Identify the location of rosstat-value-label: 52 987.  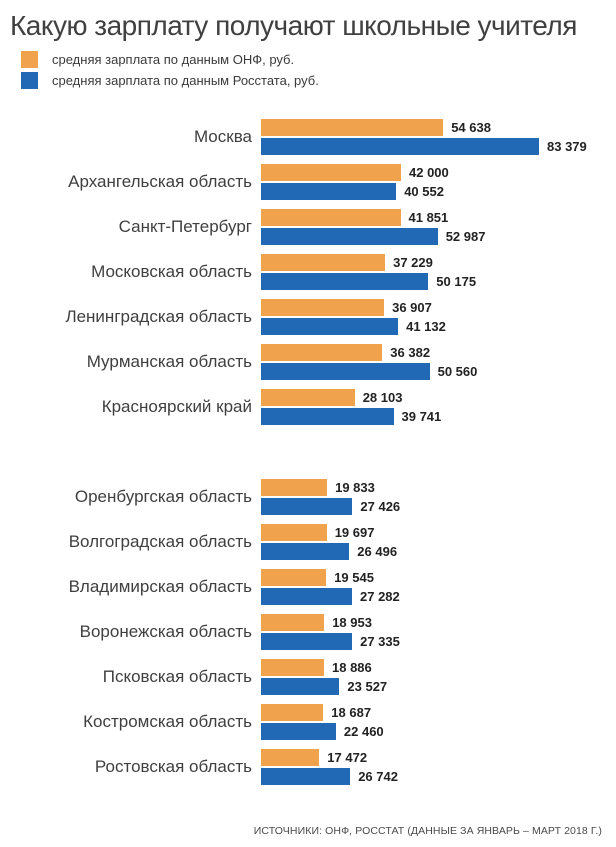
(465, 236).